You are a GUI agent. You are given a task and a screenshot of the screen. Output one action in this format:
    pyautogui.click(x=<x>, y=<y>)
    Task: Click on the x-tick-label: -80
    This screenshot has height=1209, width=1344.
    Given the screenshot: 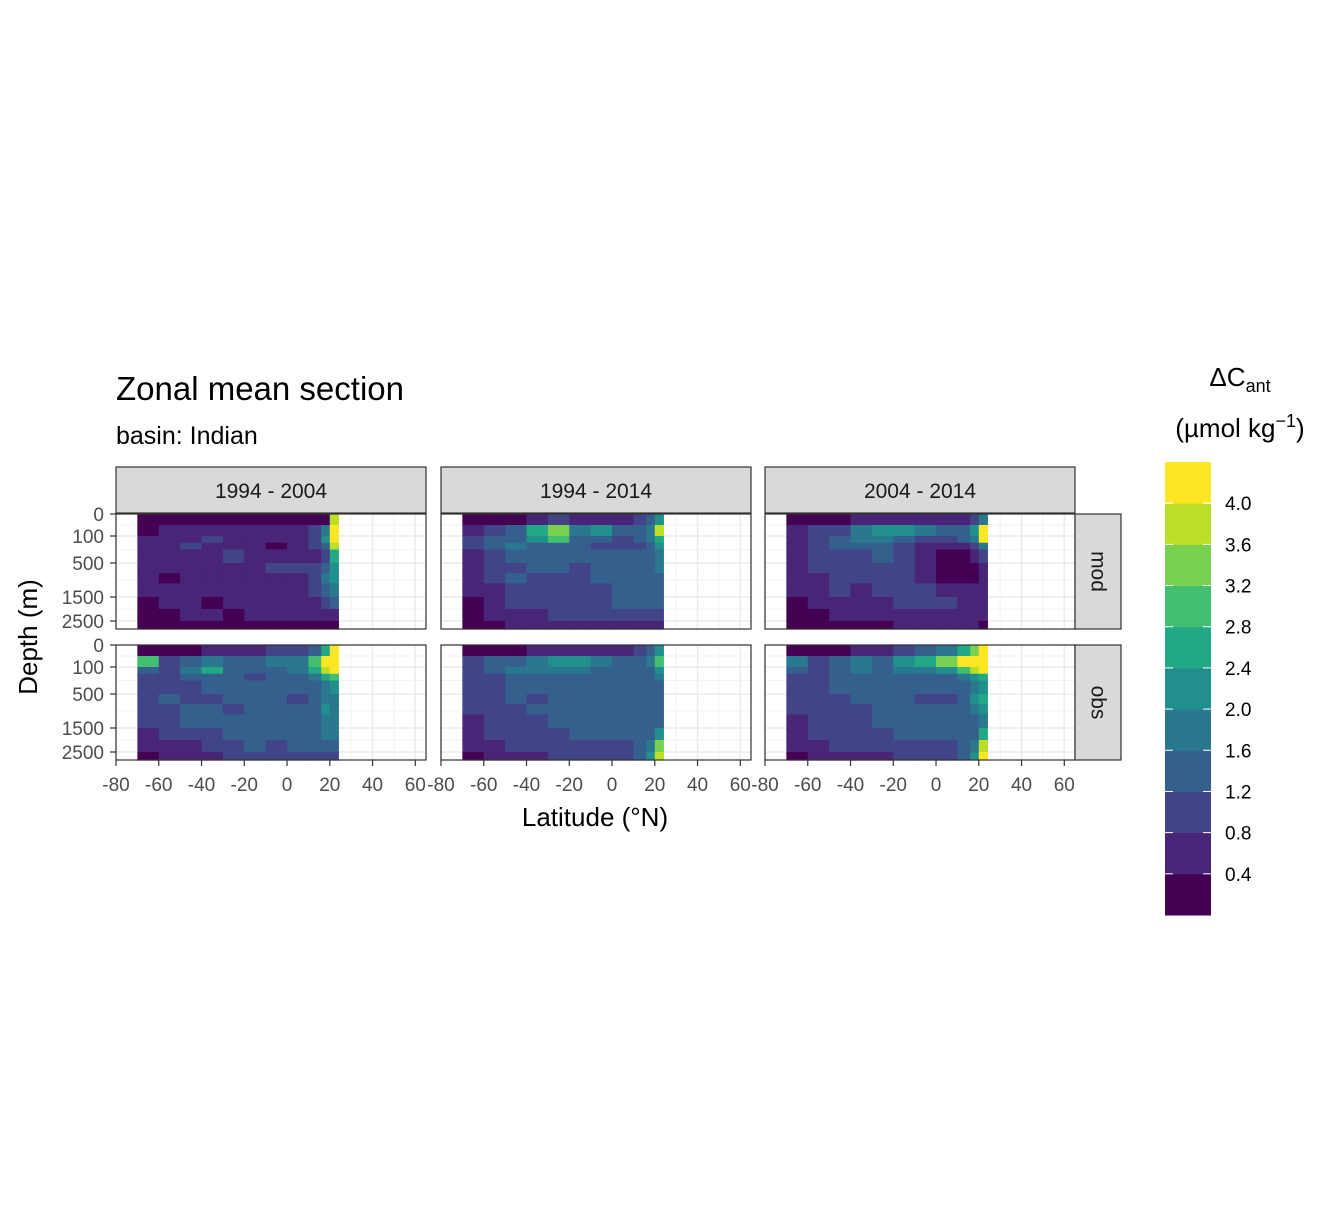 What is the action you would take?
    pyautogui.click(x=115, y=785)
    